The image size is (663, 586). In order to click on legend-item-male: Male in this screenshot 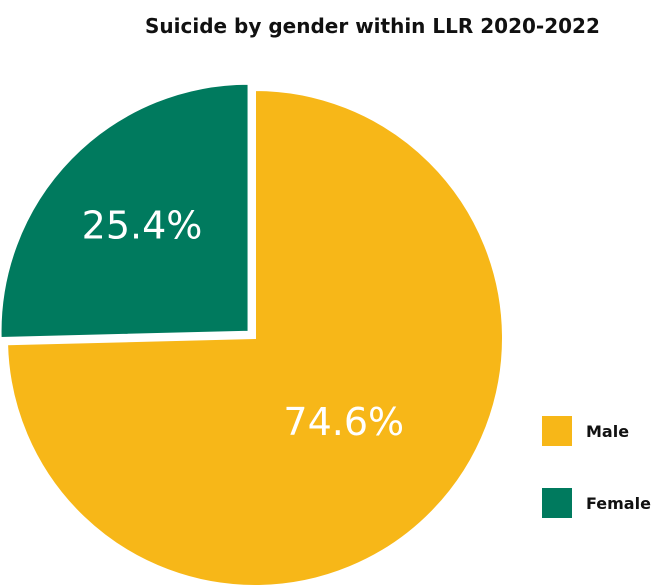, I will do `click(585, 431)`.